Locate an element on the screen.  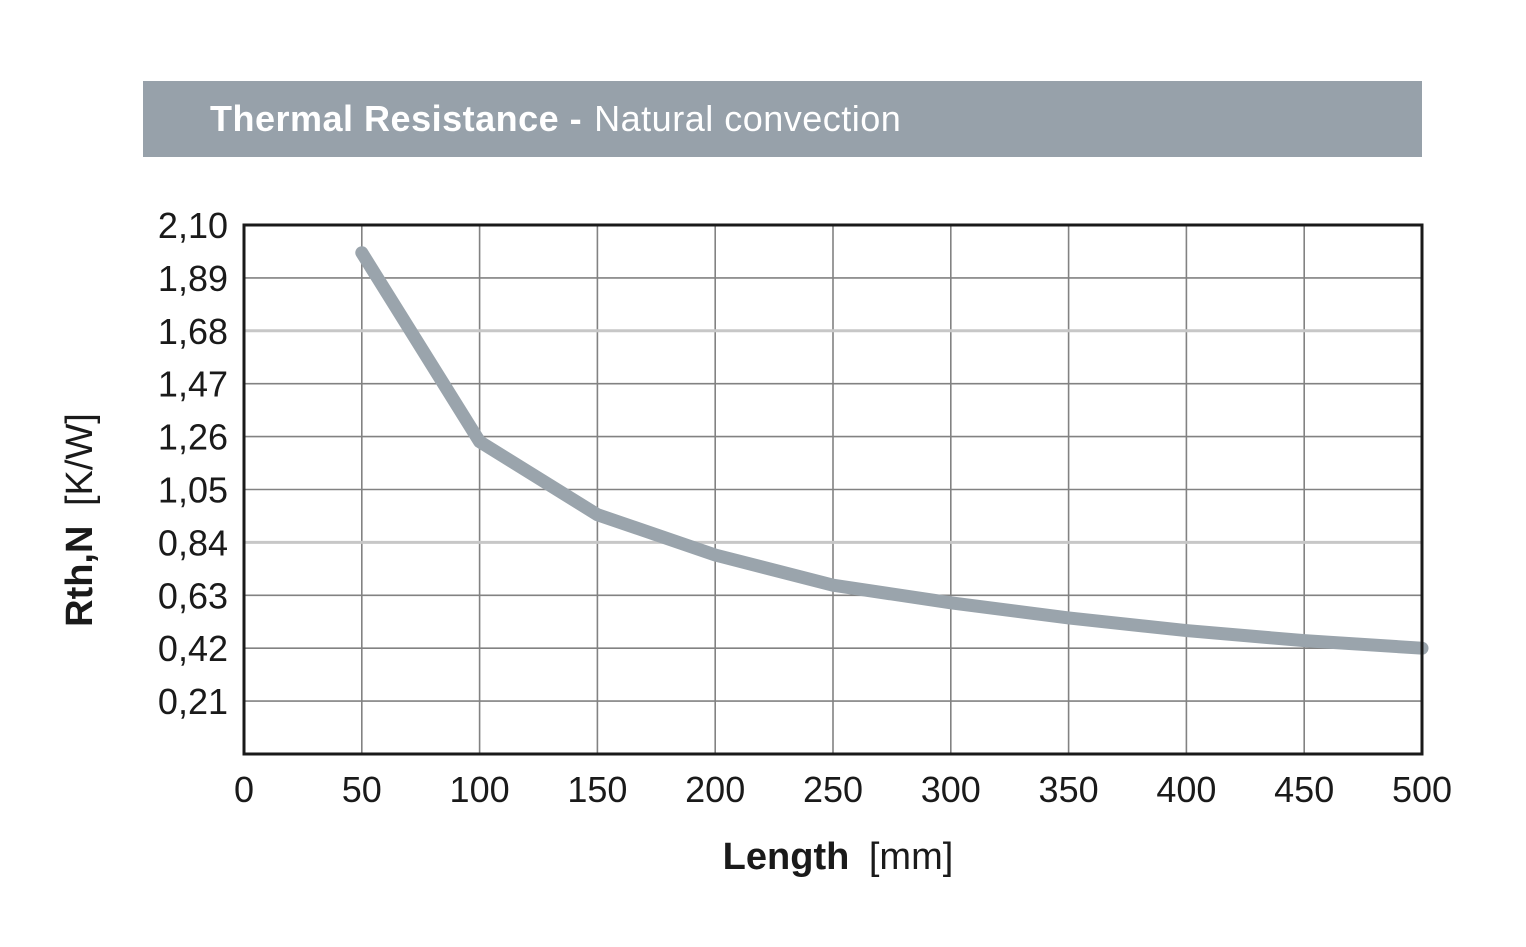
y-tick-label: 1,89 is located at coordinates (193, 278).